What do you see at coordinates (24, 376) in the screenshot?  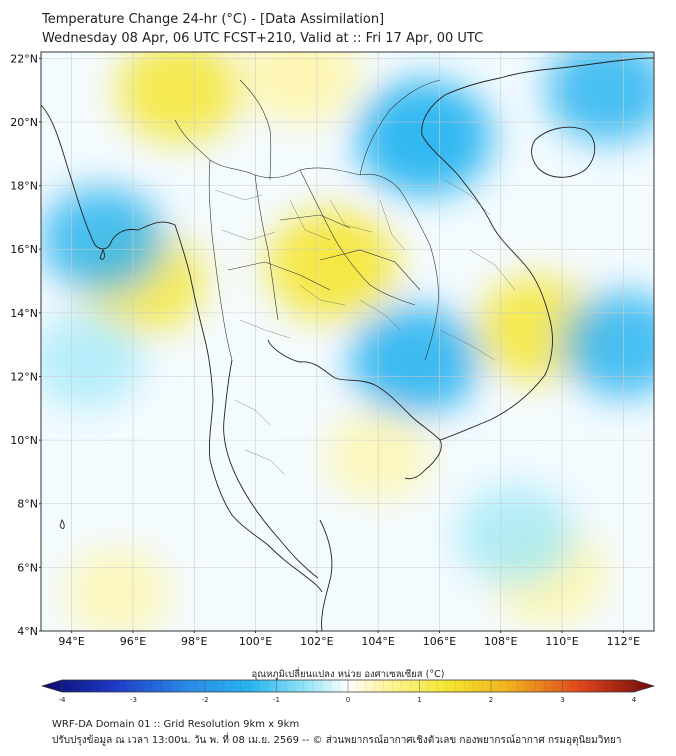 I see `lat-label: 12°N` at bounding box center [24, 376].